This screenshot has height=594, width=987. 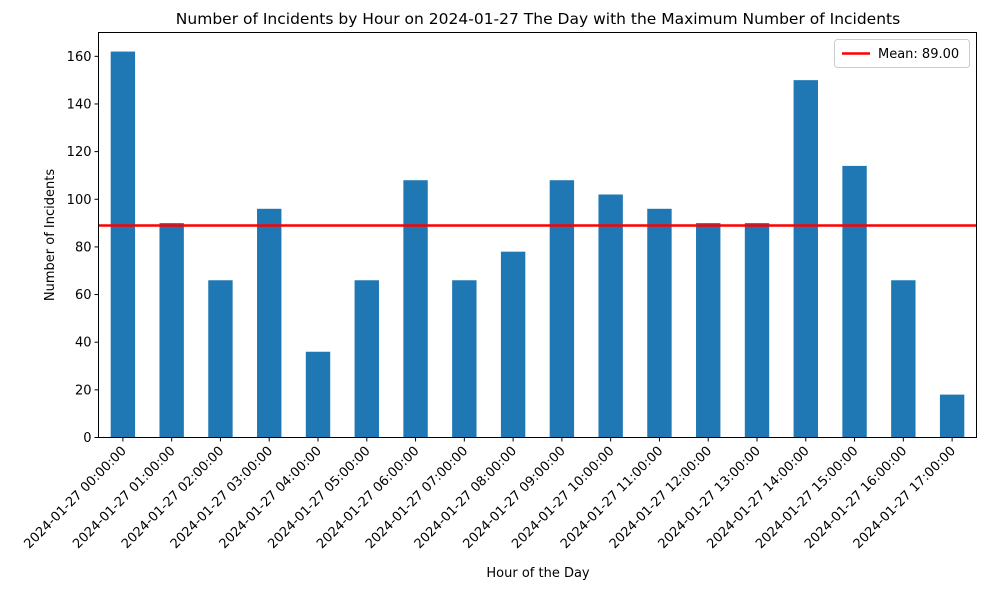 What do you see at coordinates (79, 57) in the screenshot?
I see `y-tick-label: 160` at bounding box center [79, 57].